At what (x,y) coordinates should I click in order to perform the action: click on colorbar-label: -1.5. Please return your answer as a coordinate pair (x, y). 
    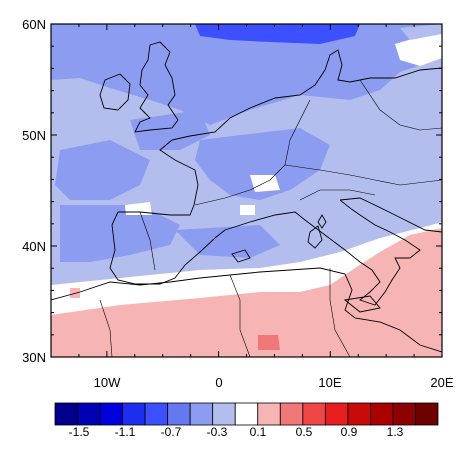
    Looking at the image, I should click on (79, 432).